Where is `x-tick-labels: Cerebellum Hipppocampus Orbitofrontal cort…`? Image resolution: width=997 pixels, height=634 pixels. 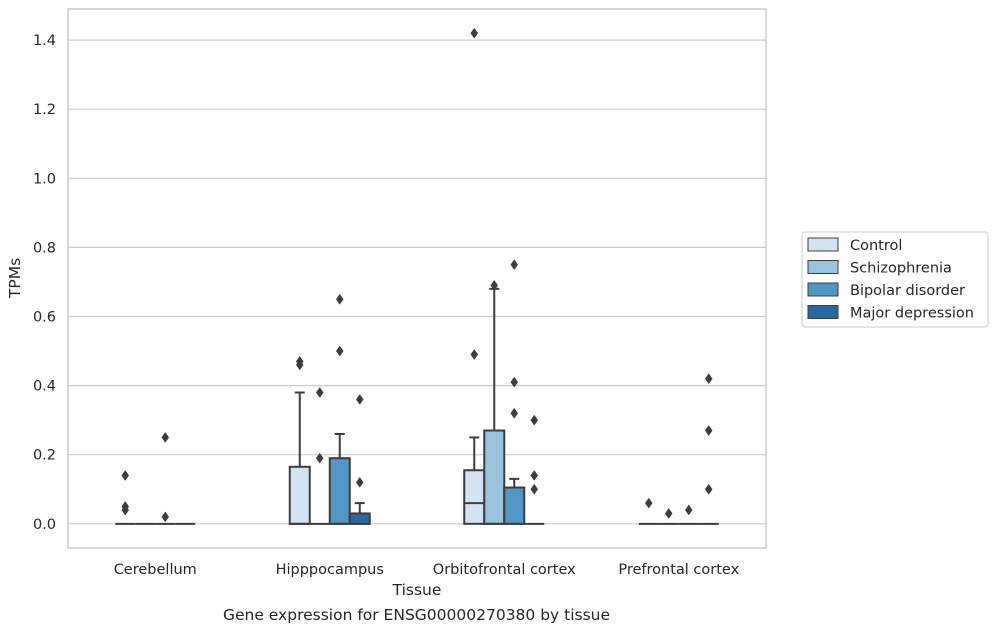 x-tick-labels: Cerebellum Hipppocampus Orbitofrontal cort… is located at coordinates (427, 570).